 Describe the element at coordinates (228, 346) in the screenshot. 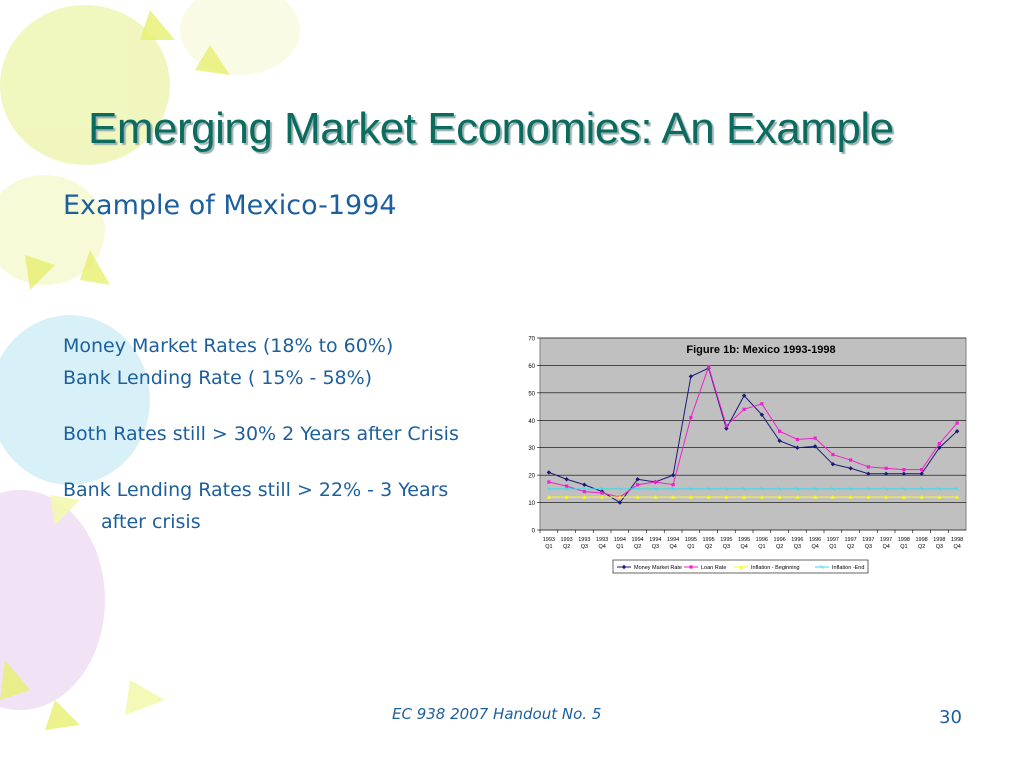

I see `bullet-item: Money Market Rates (18% to 60%)` at that location.